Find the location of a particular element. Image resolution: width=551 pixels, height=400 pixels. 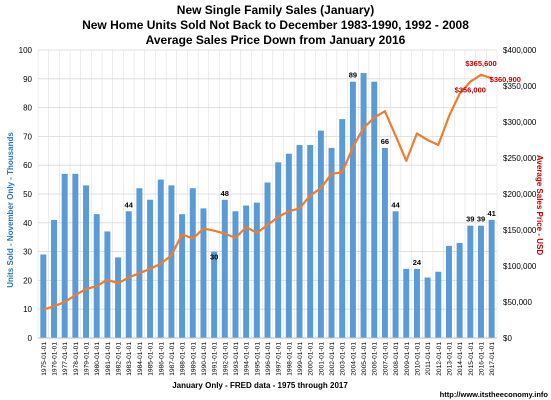

x-tick-label: 2011-01-01 is located at coordinates (428, 359).